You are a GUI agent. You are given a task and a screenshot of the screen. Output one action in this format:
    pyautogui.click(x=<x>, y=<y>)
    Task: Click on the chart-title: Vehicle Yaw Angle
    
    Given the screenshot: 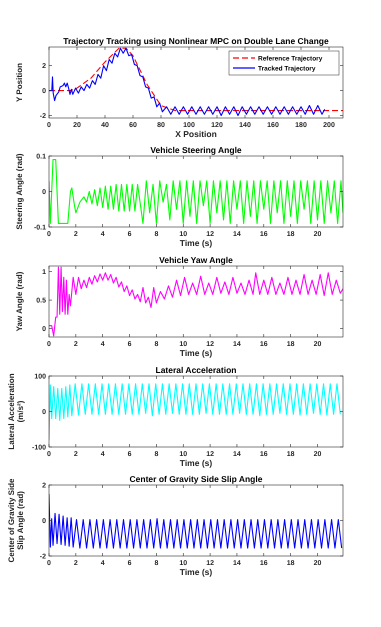 What is the action you would take?
    pyautogui.click(x=196, y=260)
    